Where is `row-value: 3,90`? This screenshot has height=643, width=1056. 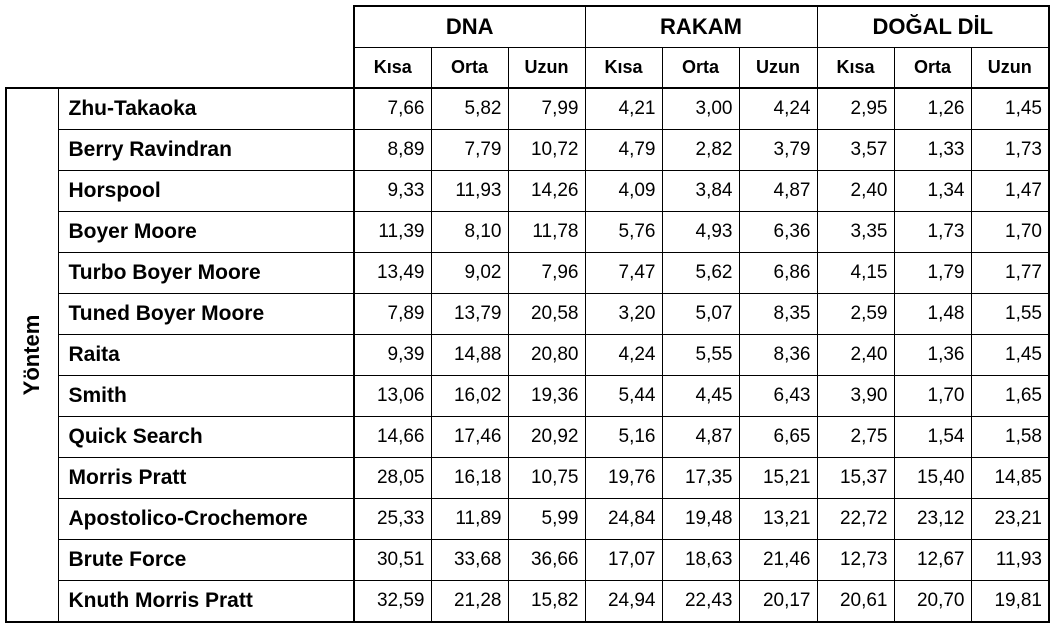
row-value: 3,90 is located at coordinates (855, 396).